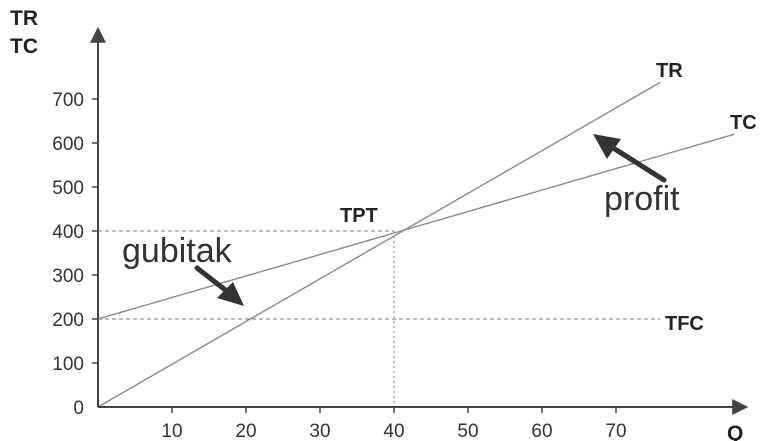 The width and height of the screenshot is (774, 441). I want to click on x-tick-label: 70, so click(615, 431).